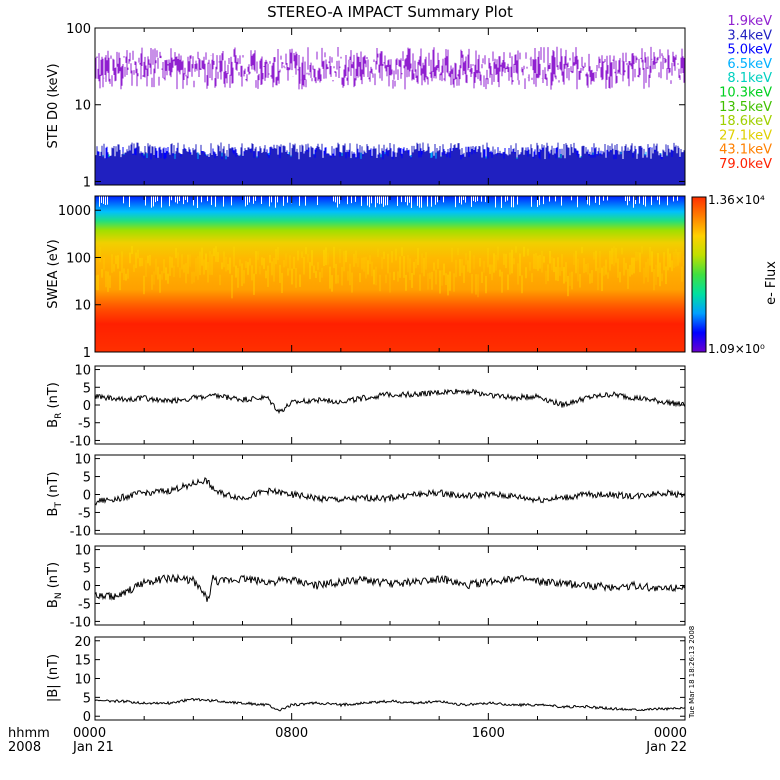 Image resolution: width=780 pixels, height=780 pixels. What do you see at coordinates (53, 485) in the screenshot?
I see `bt-ylabel-unit: (nT)` at bounding box center [53, 485].